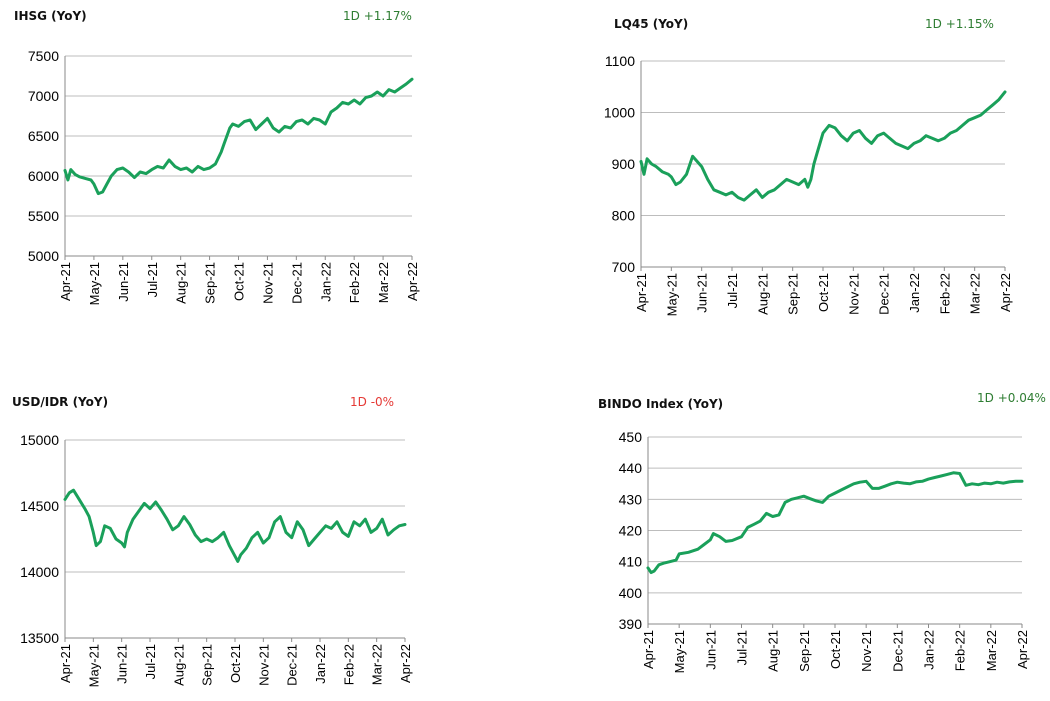  Describe the element at coordinates (43, 136) in the screenshot. I see `y-tick-label: 6500` at that location.